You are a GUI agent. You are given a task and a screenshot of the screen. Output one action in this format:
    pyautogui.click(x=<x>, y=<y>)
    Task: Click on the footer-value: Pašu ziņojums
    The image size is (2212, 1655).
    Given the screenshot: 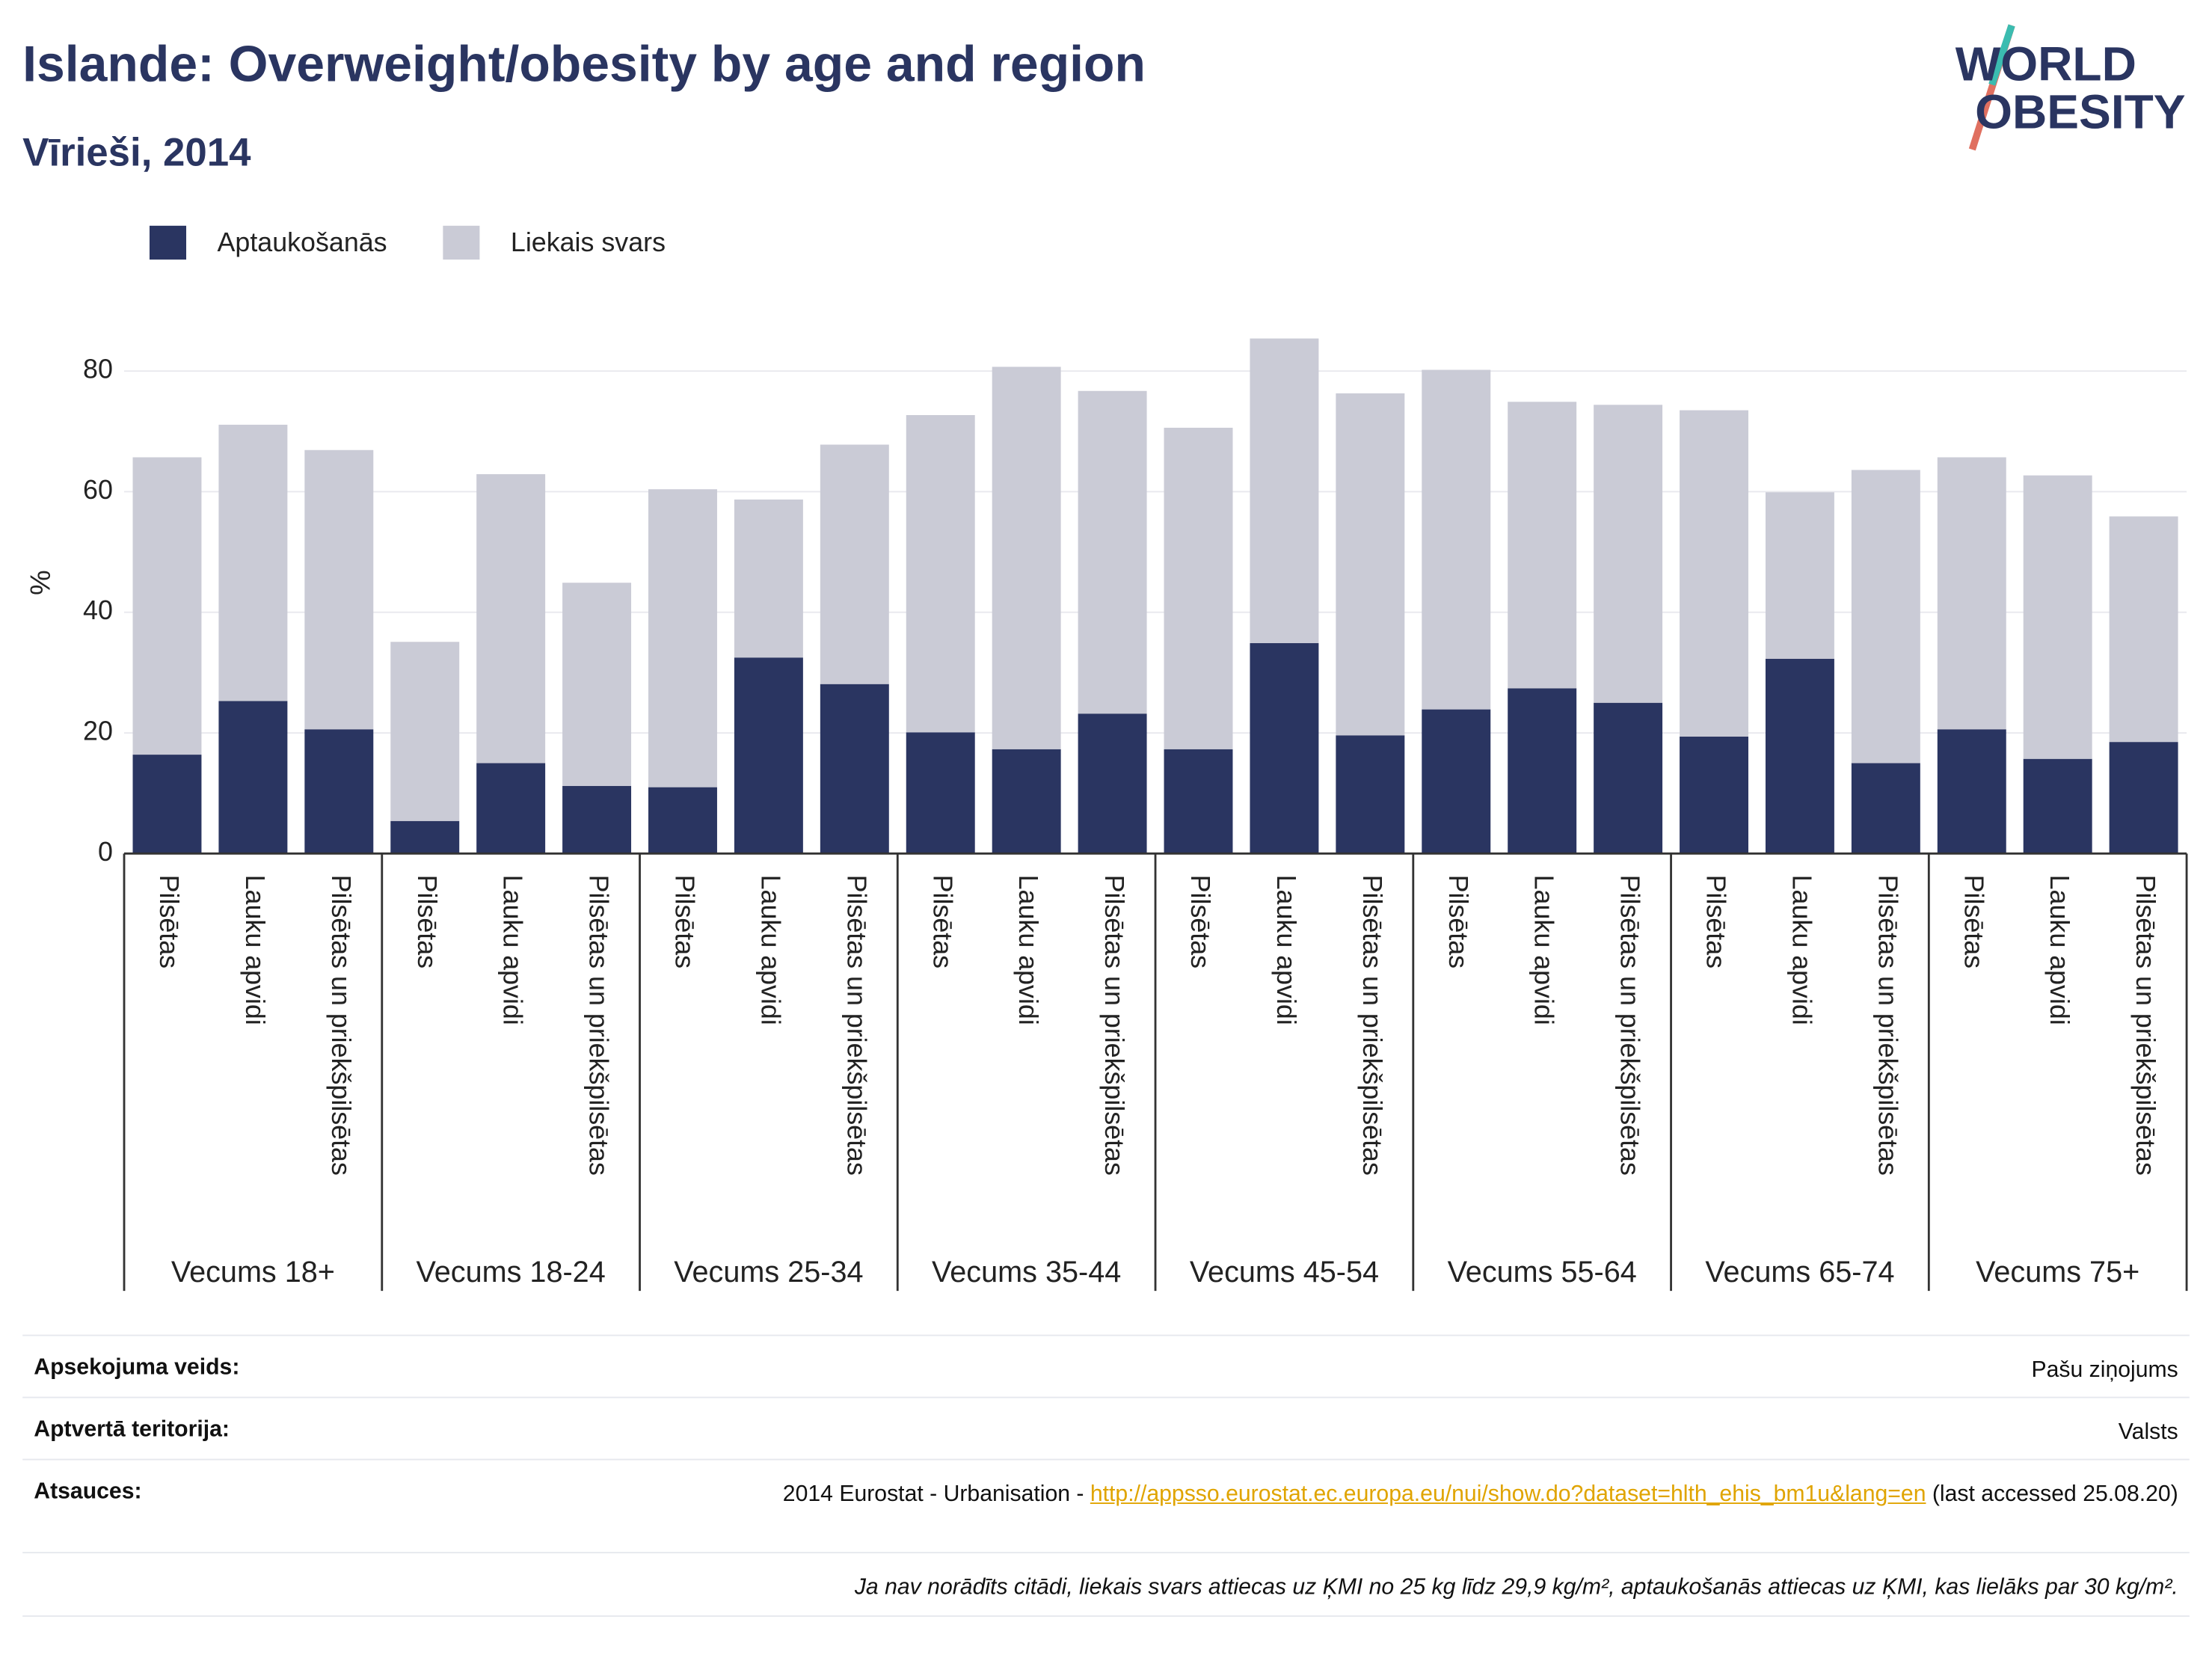 What is the action you would take?
    pyautogui.click(x=2104, y=1370)
    